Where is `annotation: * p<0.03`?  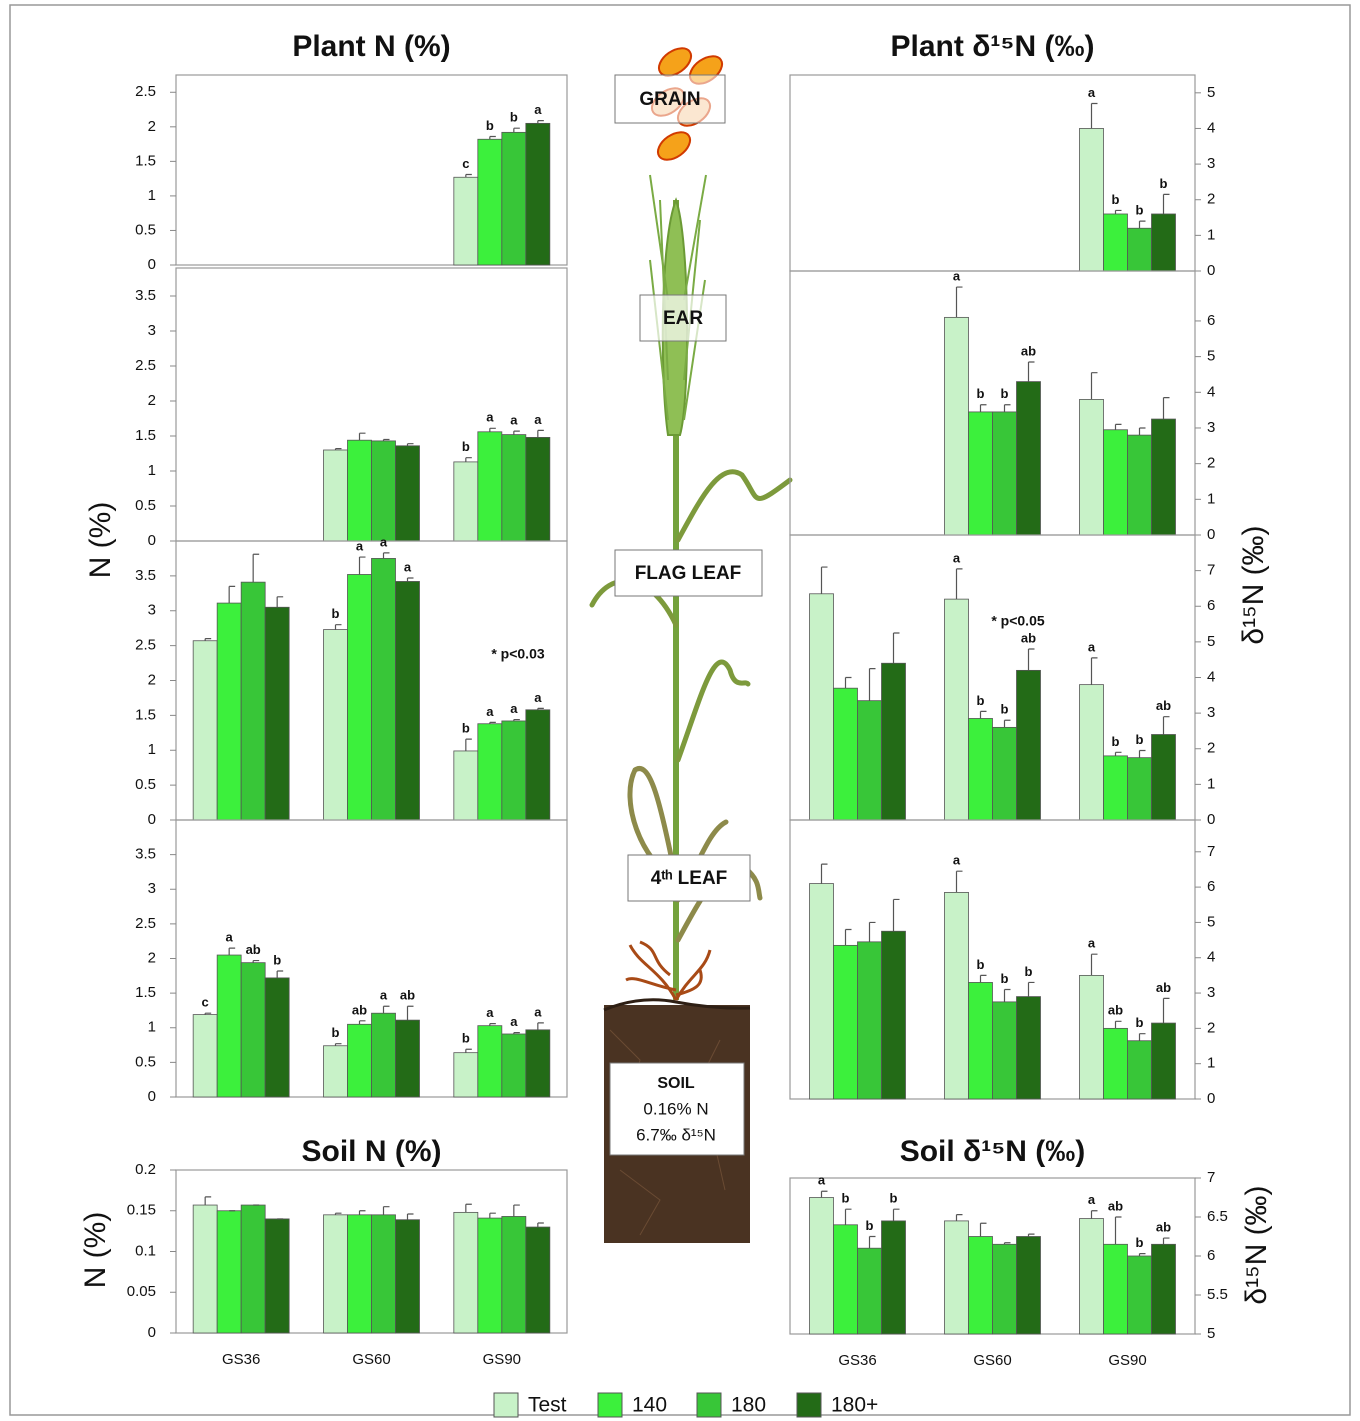 annotation: * p<0.03 is located at coordinates (518, 654).